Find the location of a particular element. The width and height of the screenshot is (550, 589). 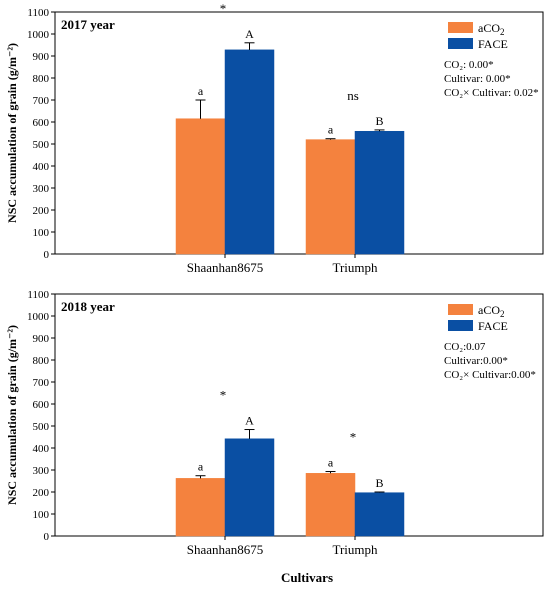

panel2-y-tick-label: 300 is located at coordinates (41, 471).